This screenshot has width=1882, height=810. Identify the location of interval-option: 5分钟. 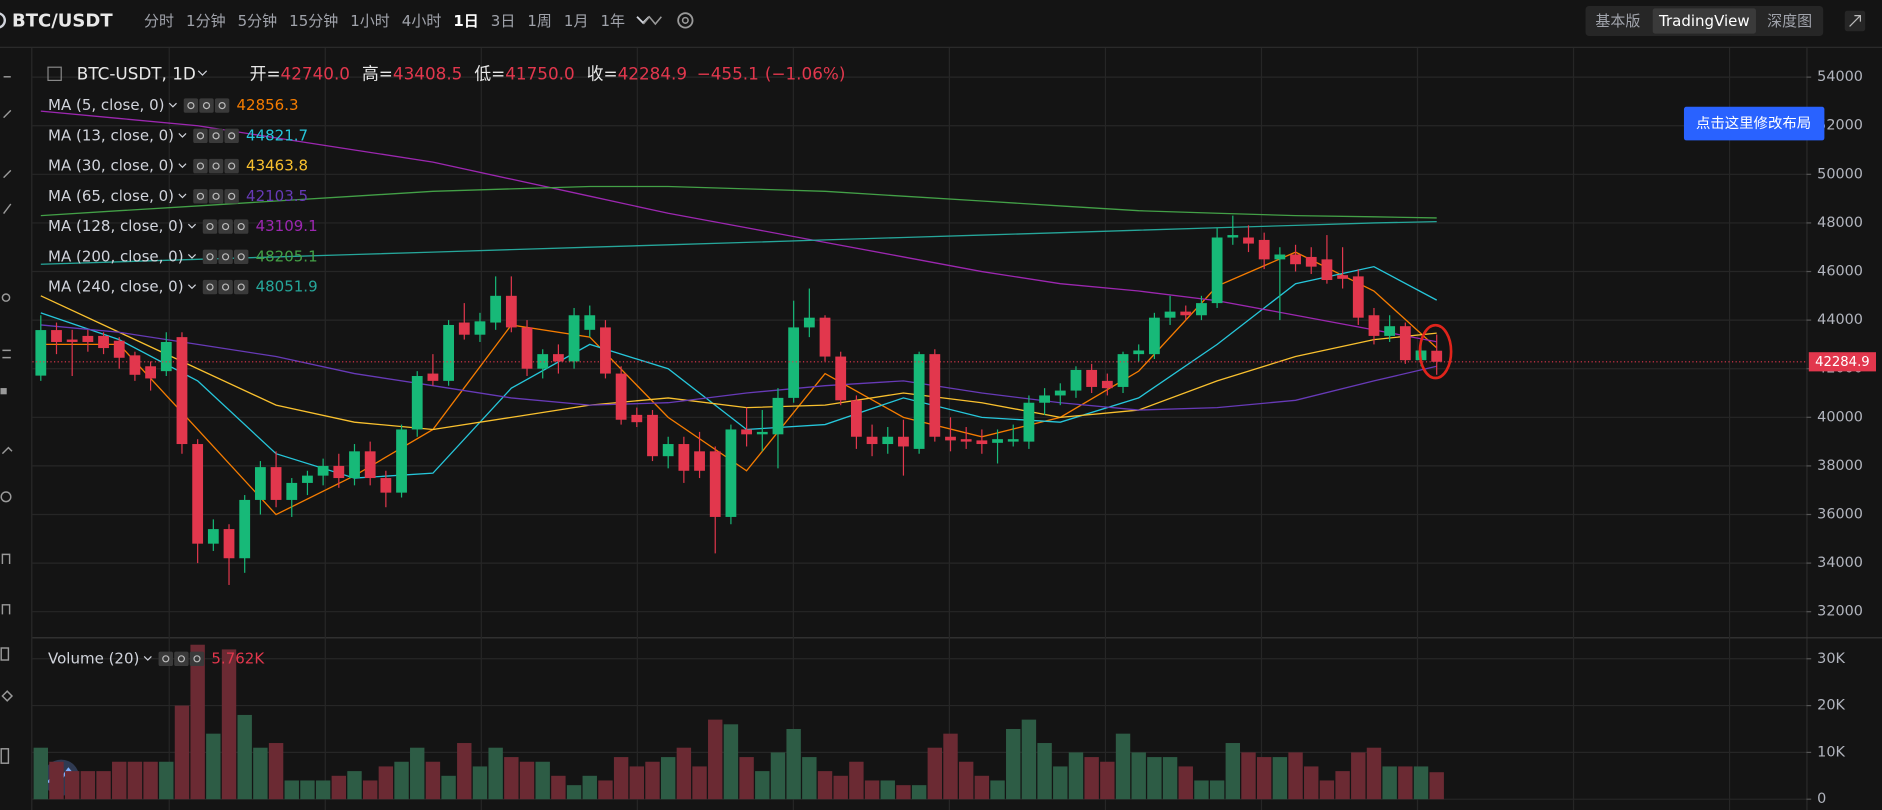
(258, 21).